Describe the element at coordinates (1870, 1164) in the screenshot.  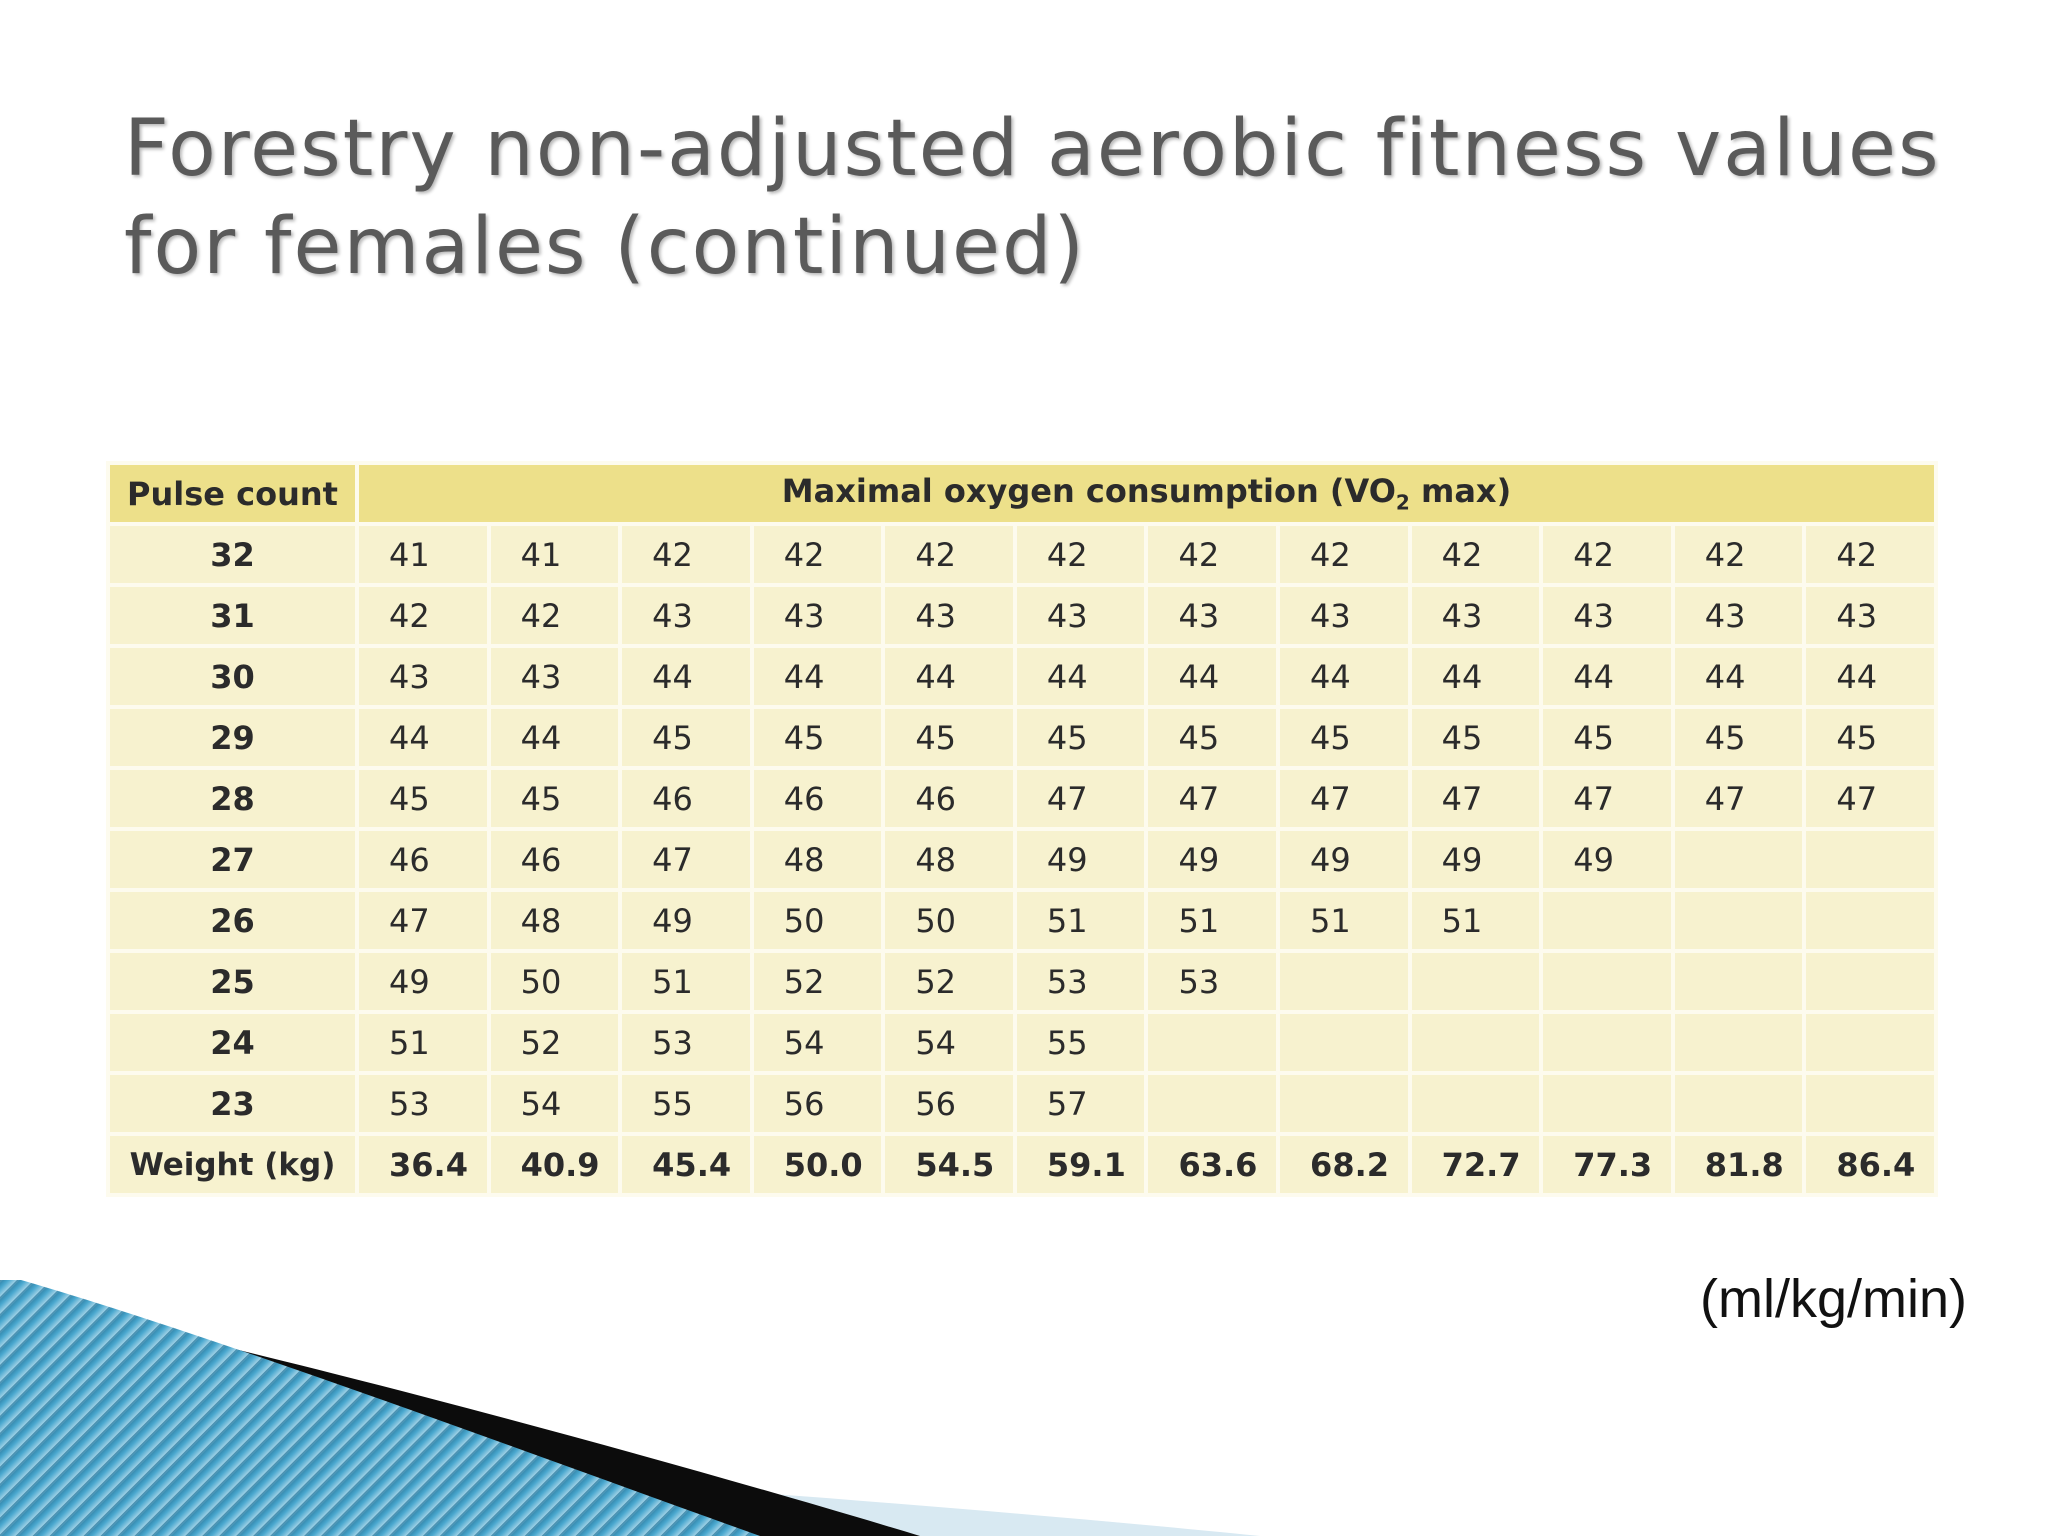
I see `weight-value-cell: 86.4` at that location.